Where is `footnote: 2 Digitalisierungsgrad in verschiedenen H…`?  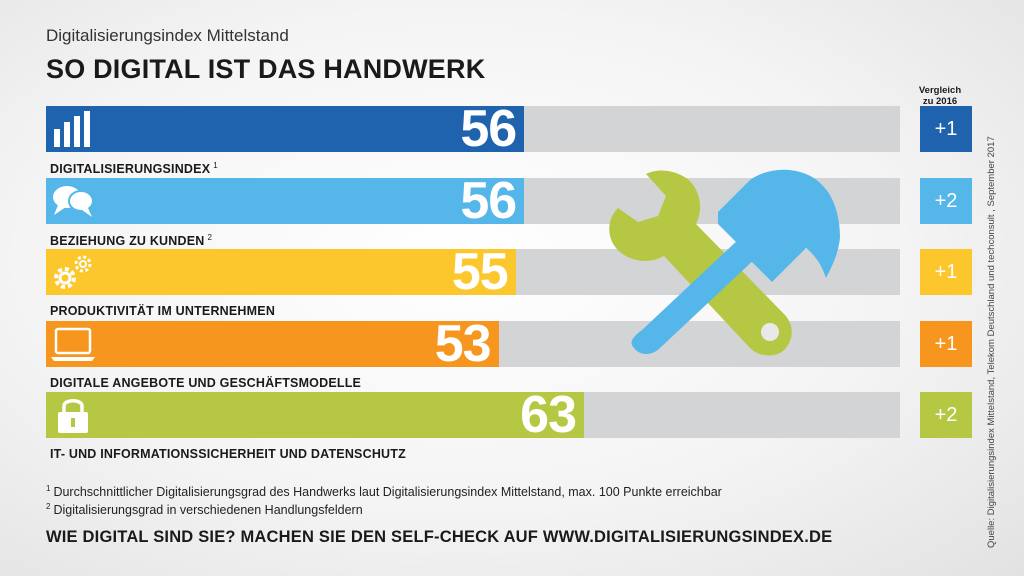 footnote: 2 Digitalisierungsgrad in verschiedenen H… is located at coordinates (204, 509).